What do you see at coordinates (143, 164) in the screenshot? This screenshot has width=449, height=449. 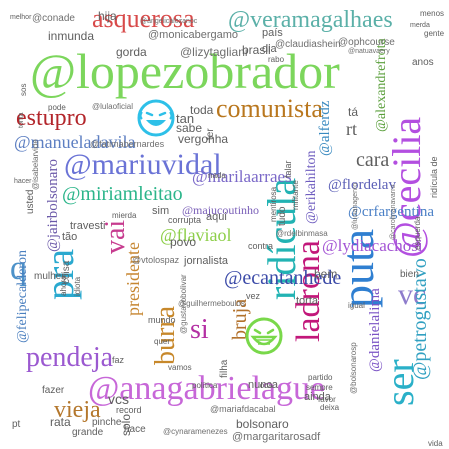 I see `word-mariuvidal: @mariuvidal` at bounding box center [143, 164].